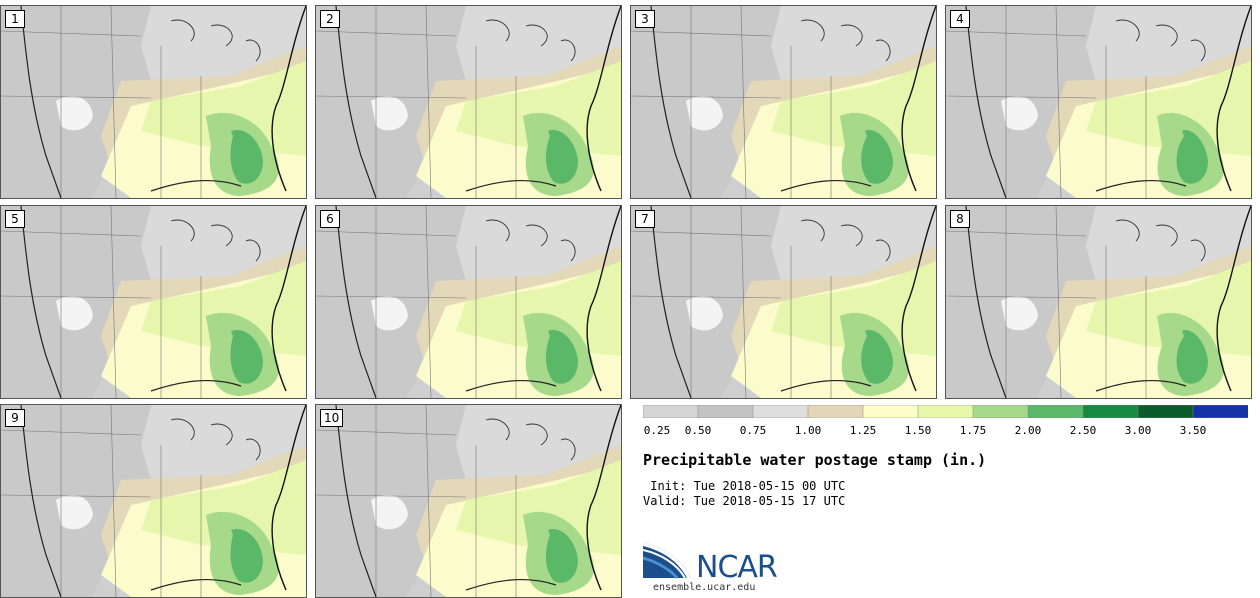 The image size is (1260, 598). I want to click on precipitable-water-colorbar, so click(945, 411).